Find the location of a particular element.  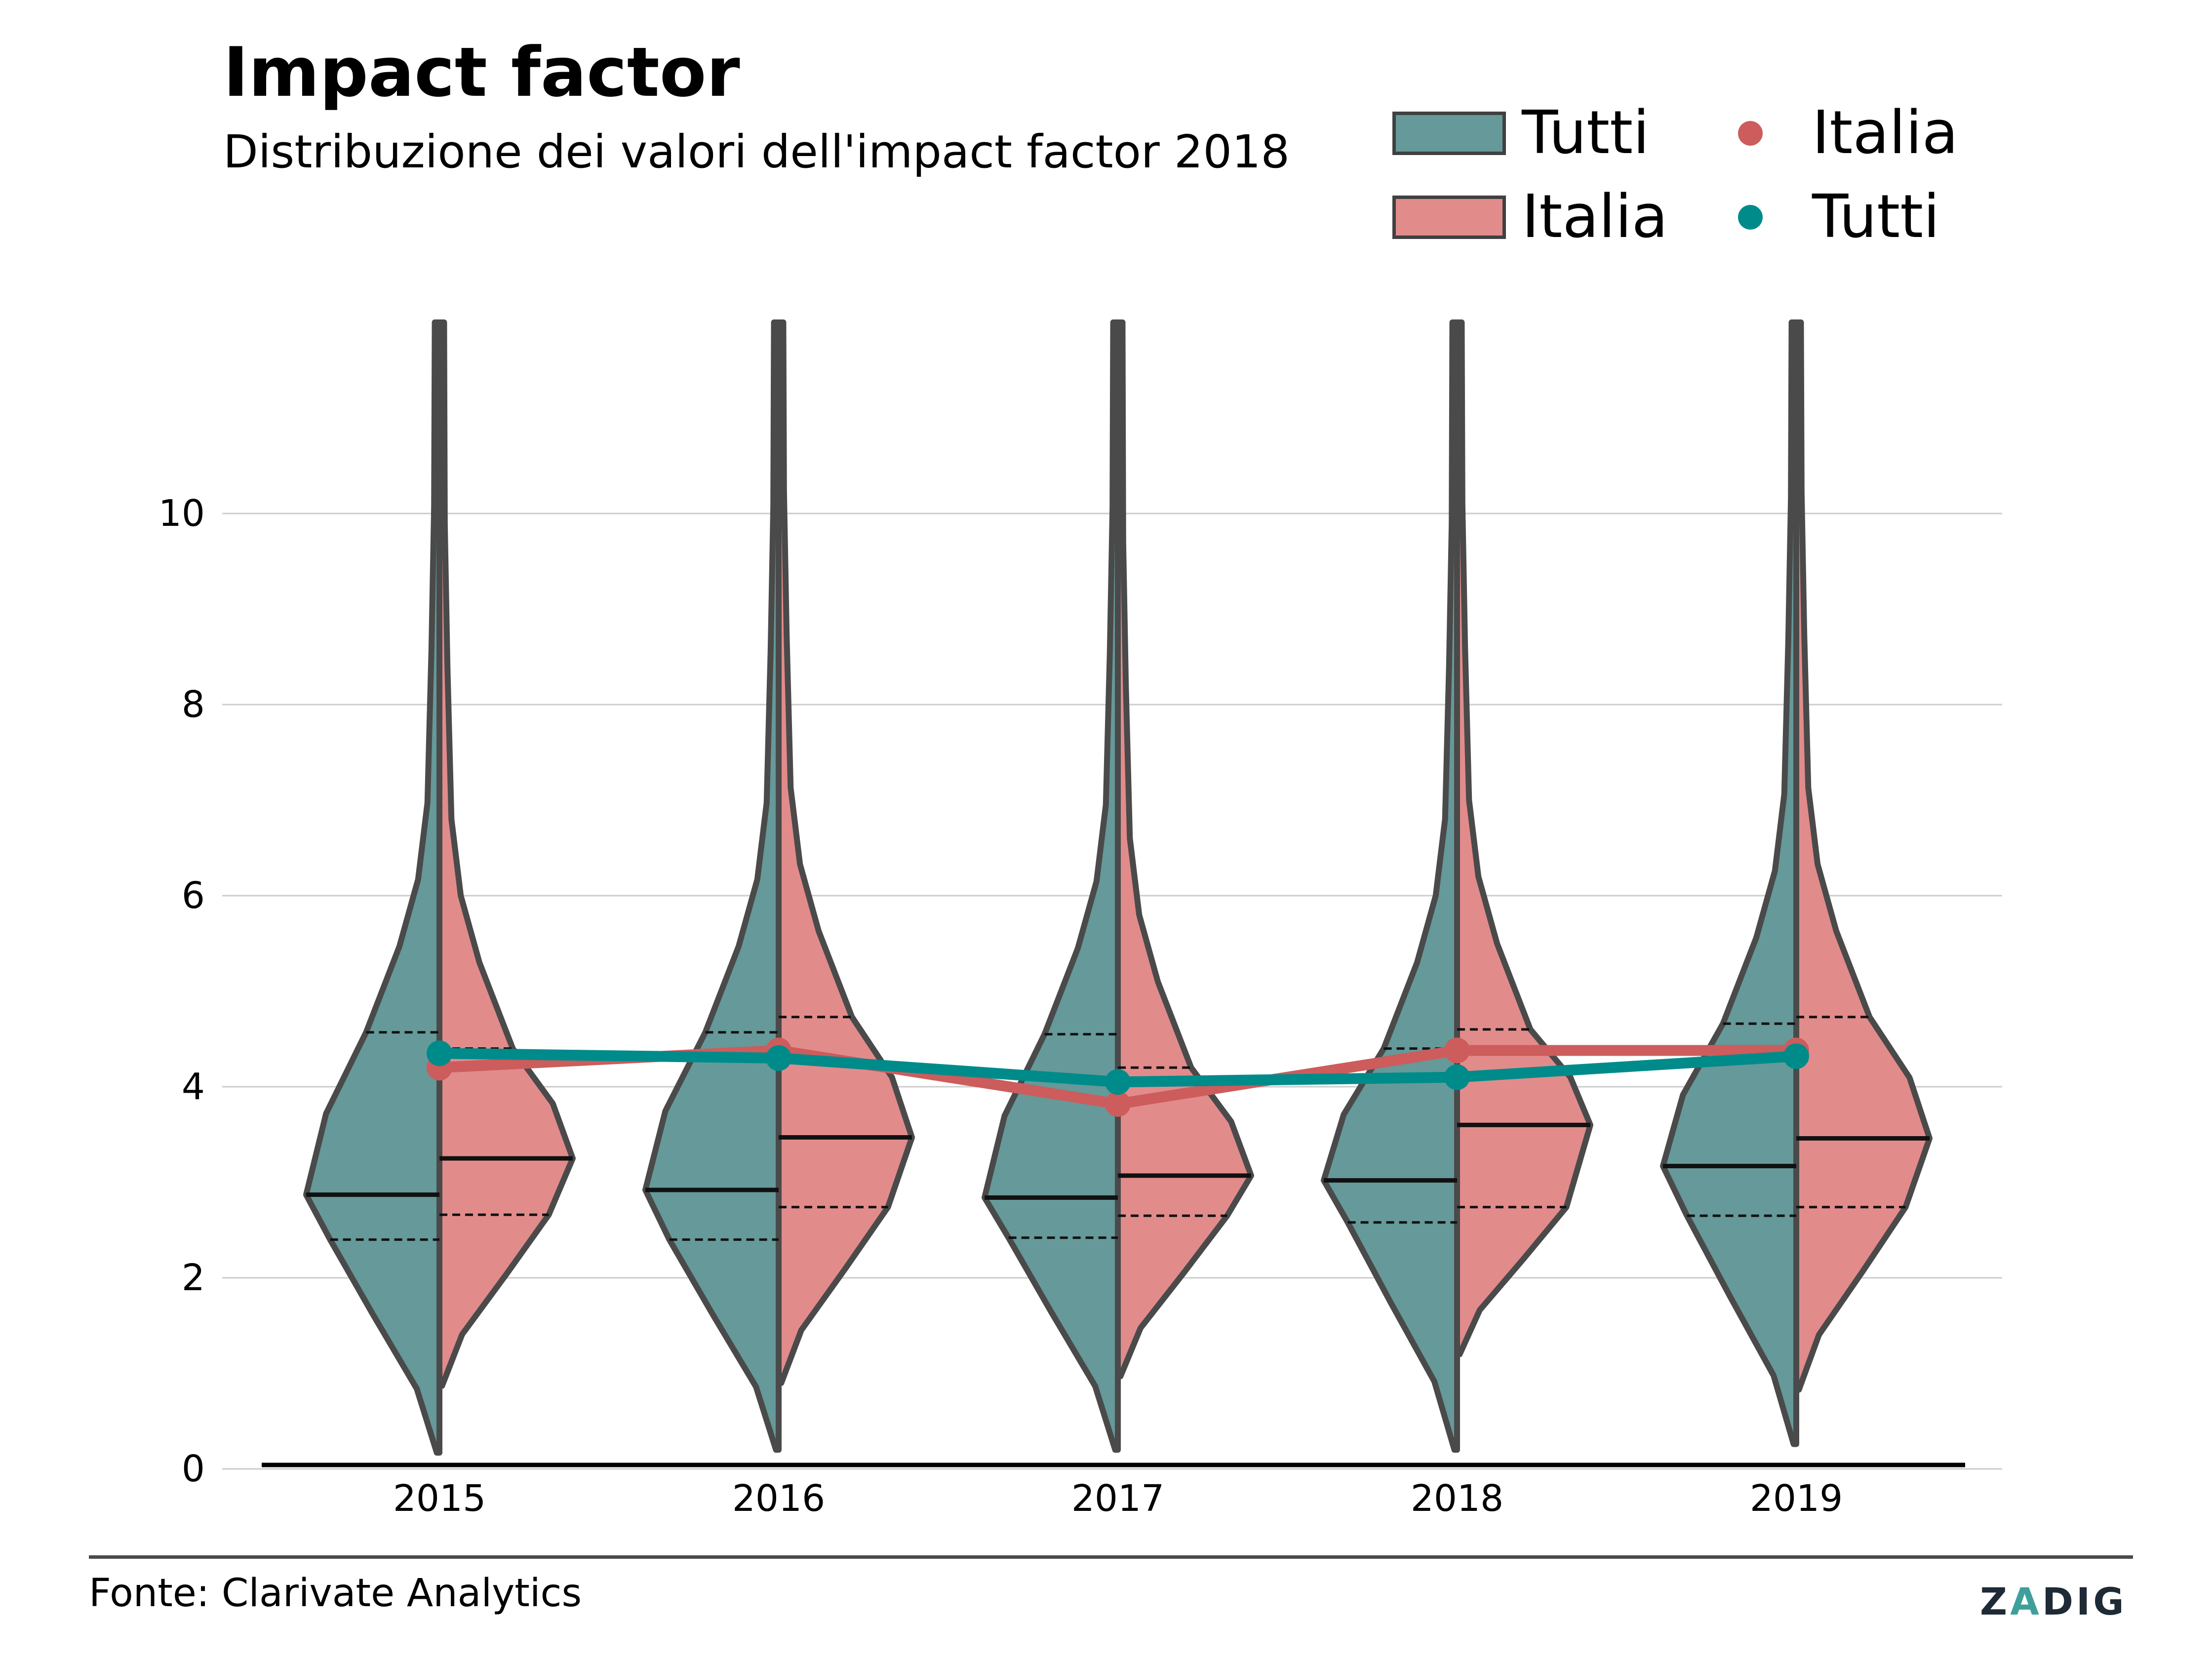

zadig-logo: ZADIG is located at coordinates (2053, 1602).